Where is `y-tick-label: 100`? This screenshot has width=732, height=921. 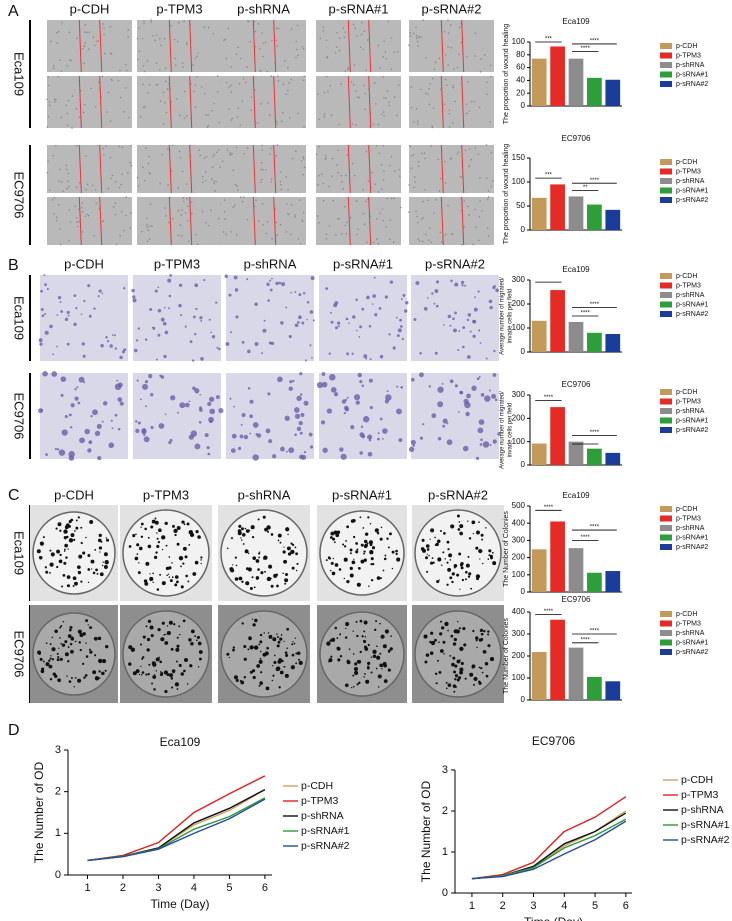 y-tick-label: 100 is located at coordinates (519, 41).